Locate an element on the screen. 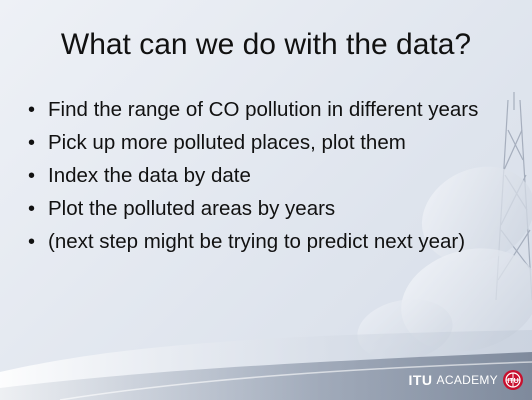  svg-text: ITU is located at coordinates (512, 381).